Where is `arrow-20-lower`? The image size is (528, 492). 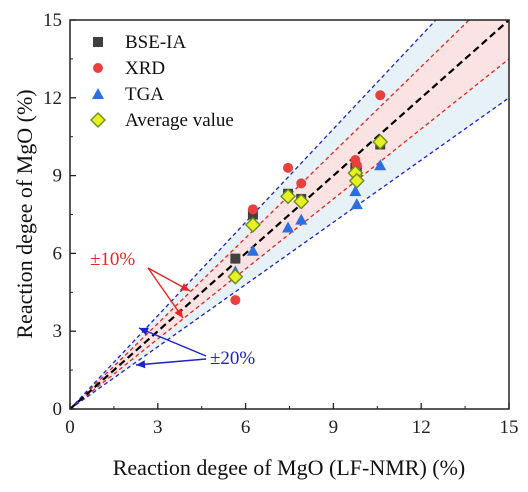 arrow-20-lower is located at coordinates (171, 362).